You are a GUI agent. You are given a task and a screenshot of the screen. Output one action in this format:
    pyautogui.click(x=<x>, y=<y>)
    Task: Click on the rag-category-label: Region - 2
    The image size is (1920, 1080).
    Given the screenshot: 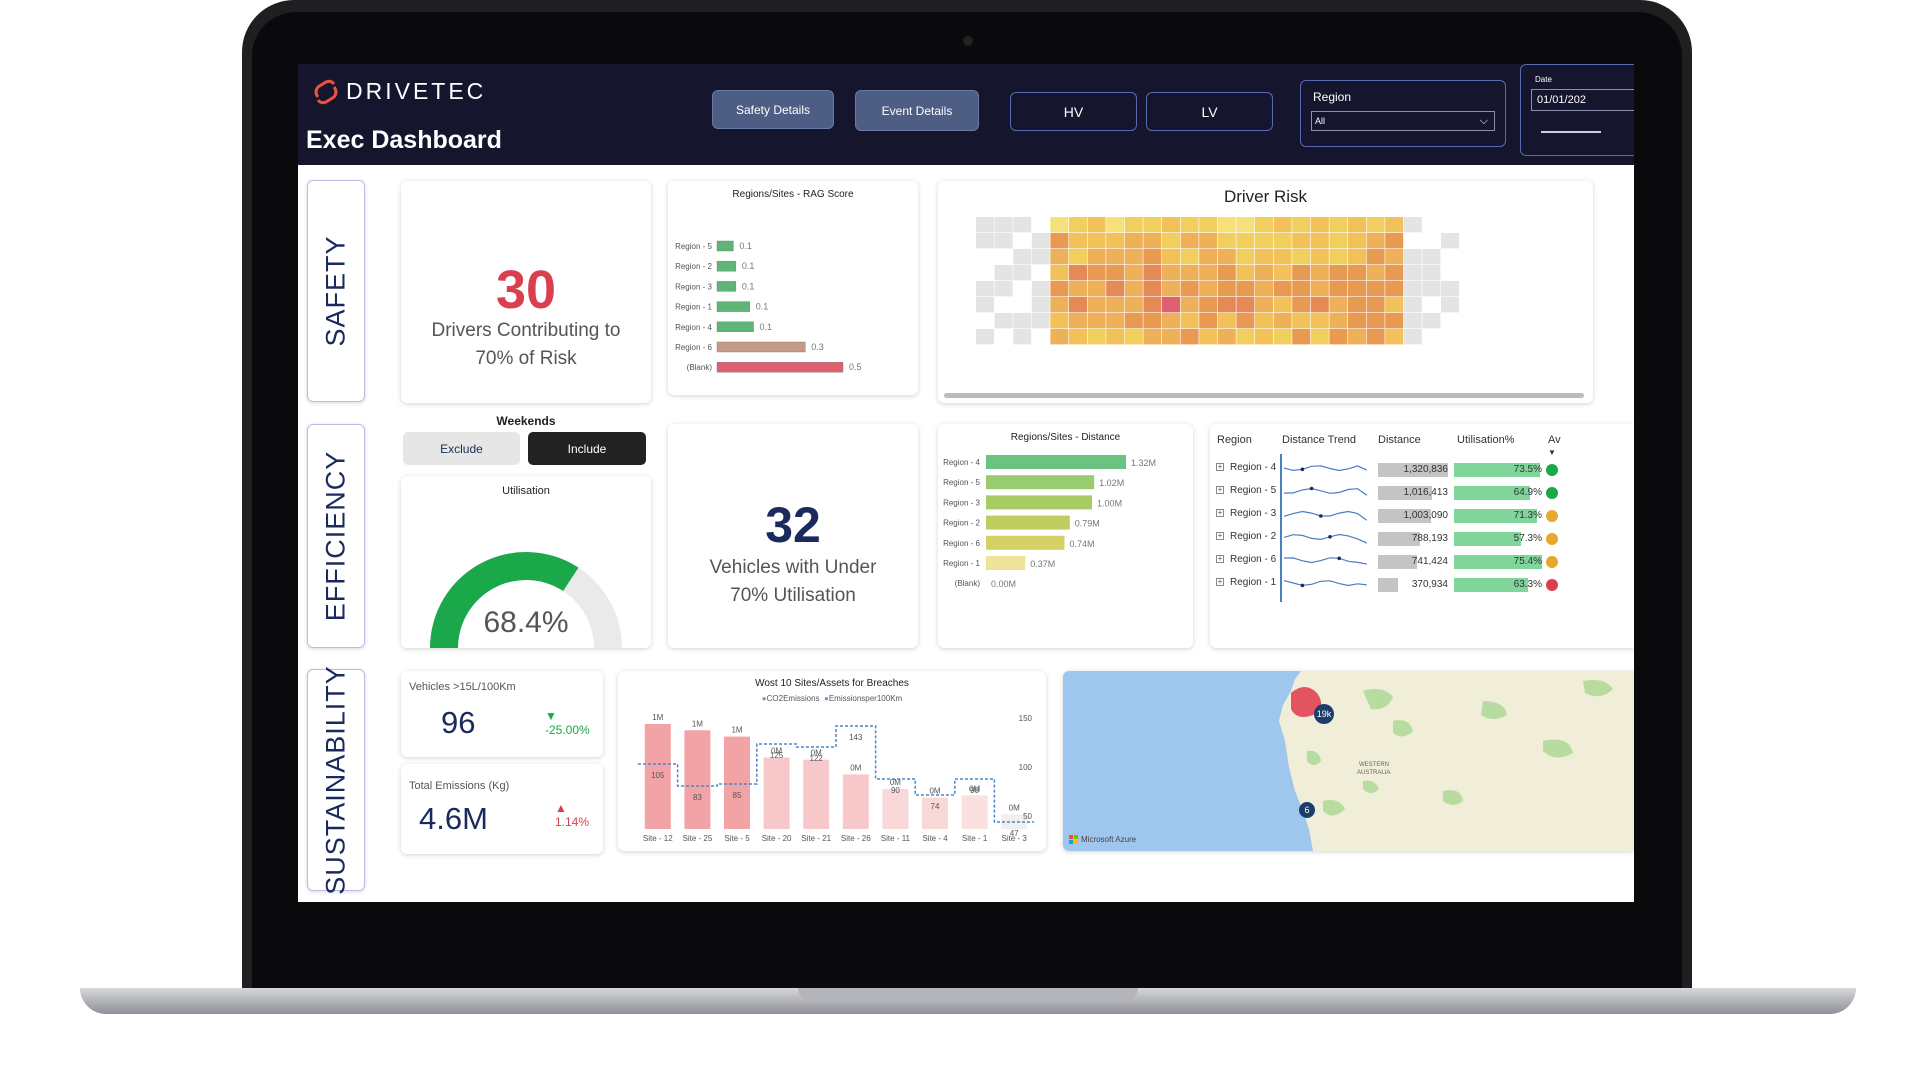 What is the action you would take?
    pyautogui.click(x=693, y=266)
    